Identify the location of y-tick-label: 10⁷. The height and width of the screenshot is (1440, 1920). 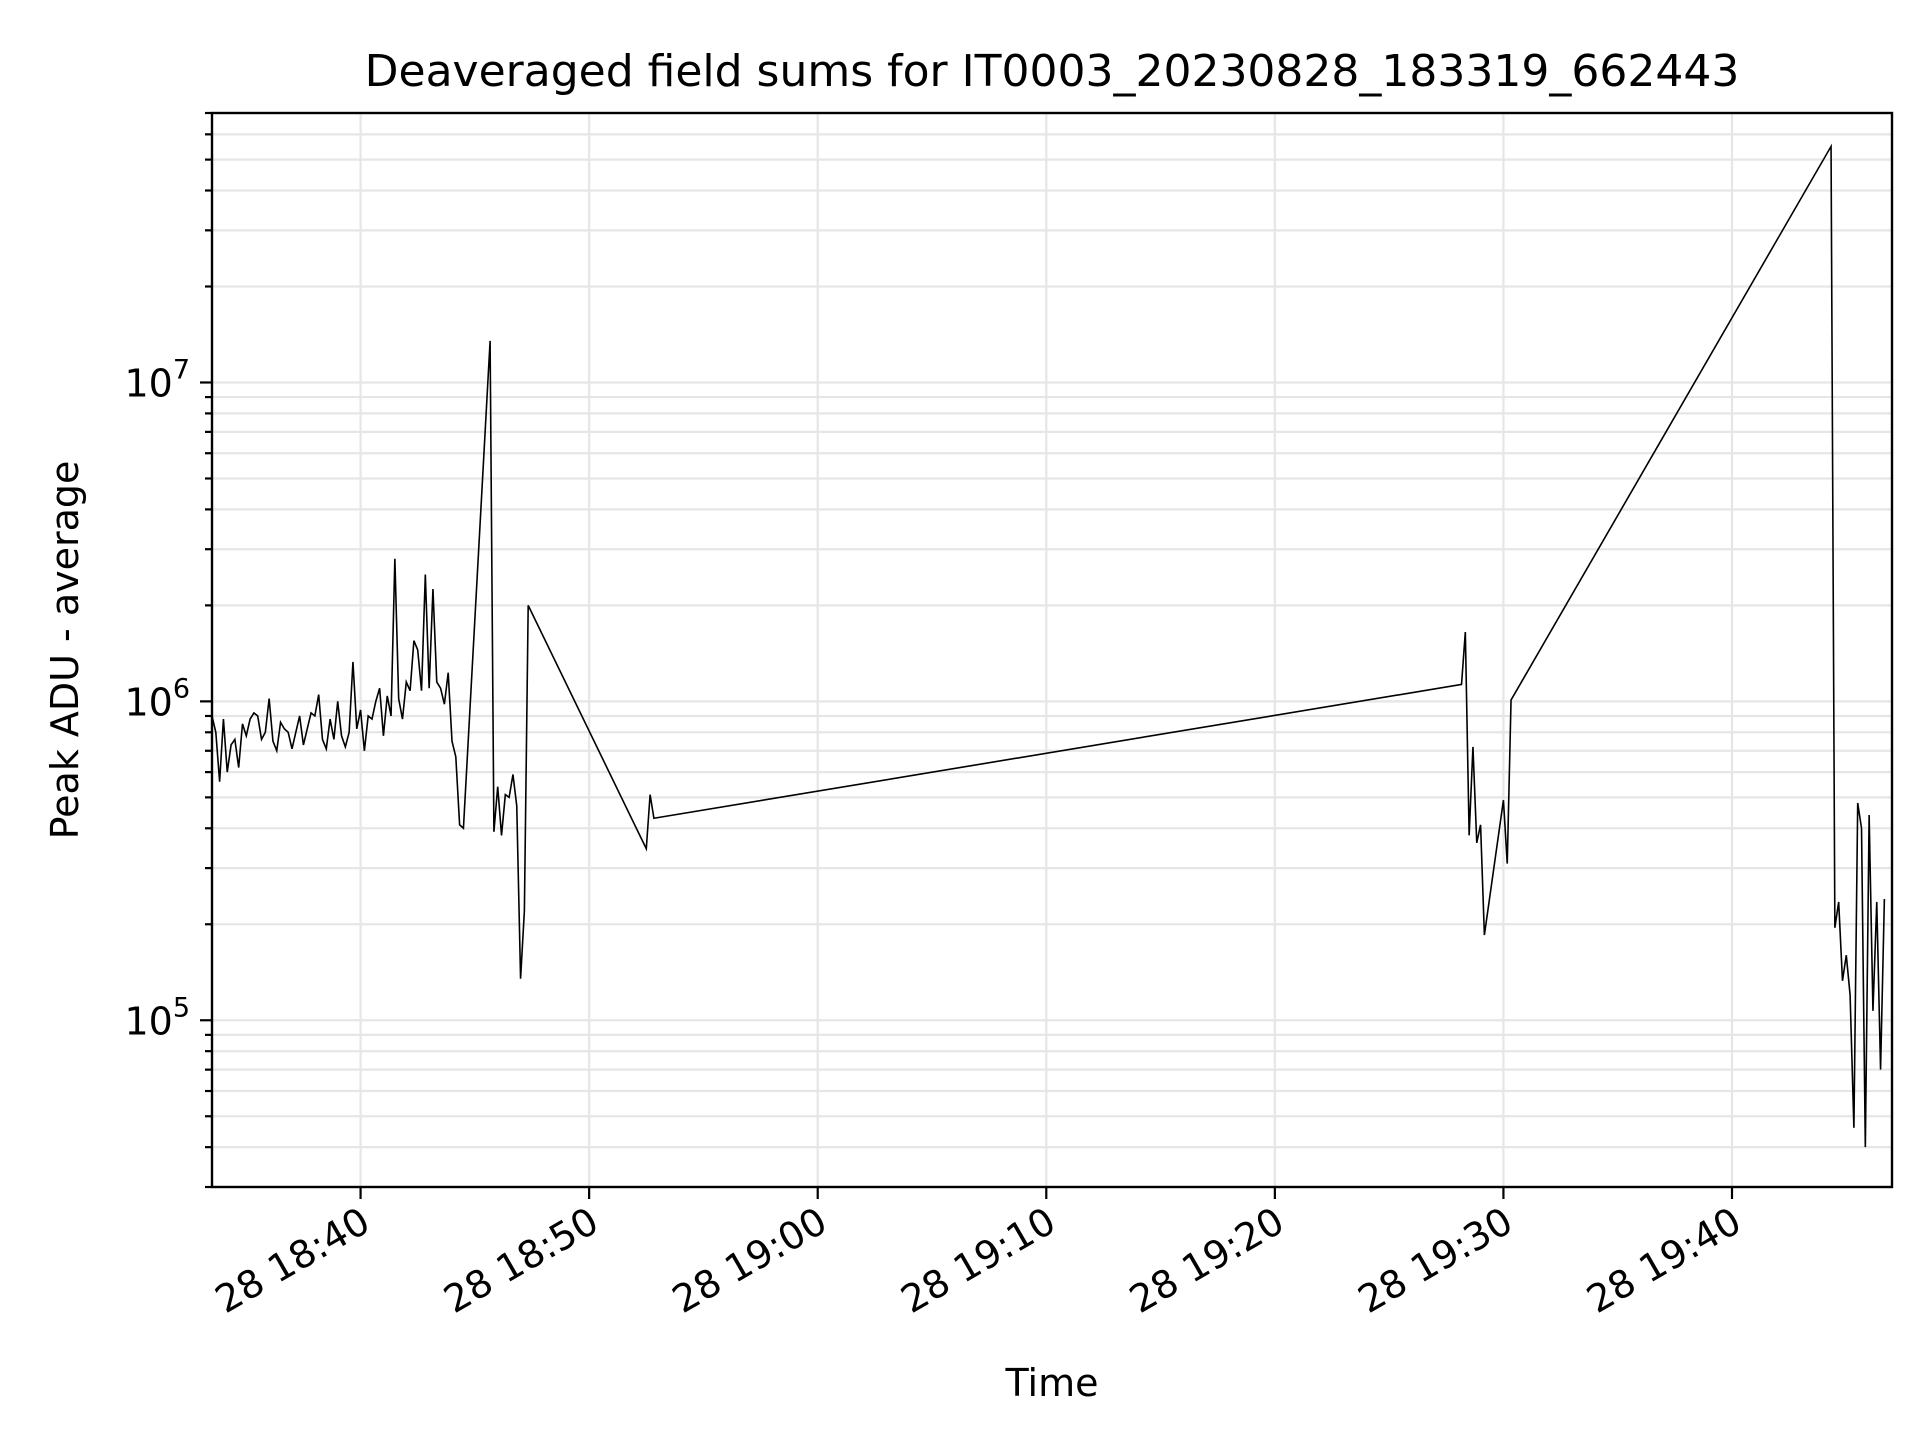
(157, 379).